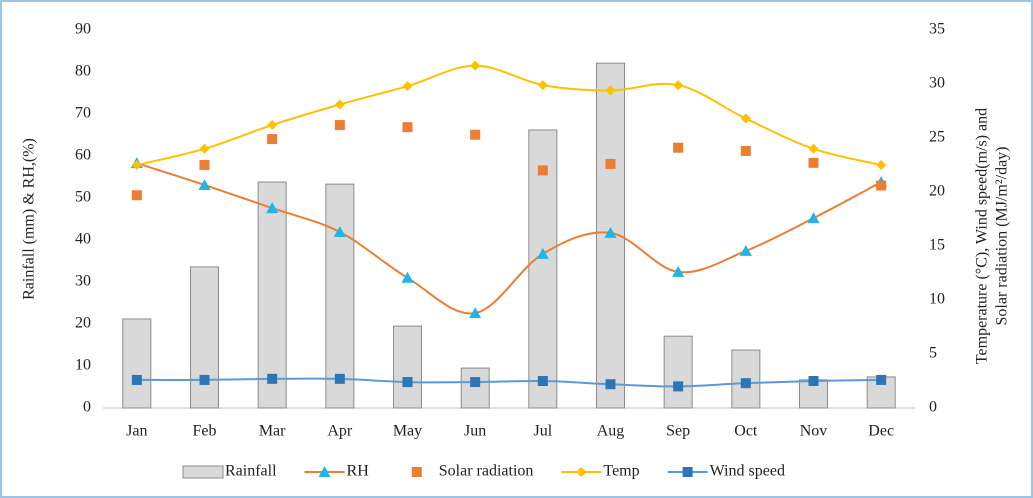  Describe the element at coordinates (340, 431) in the screenshot. I see `x-tick-label: Apr` at that location.